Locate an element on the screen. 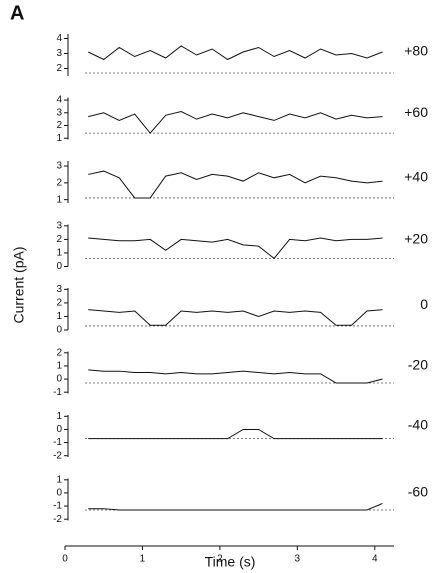 The width and height of the screenshot is (442, 573). voltage-label: -20 is located at coordinates (418, 364).